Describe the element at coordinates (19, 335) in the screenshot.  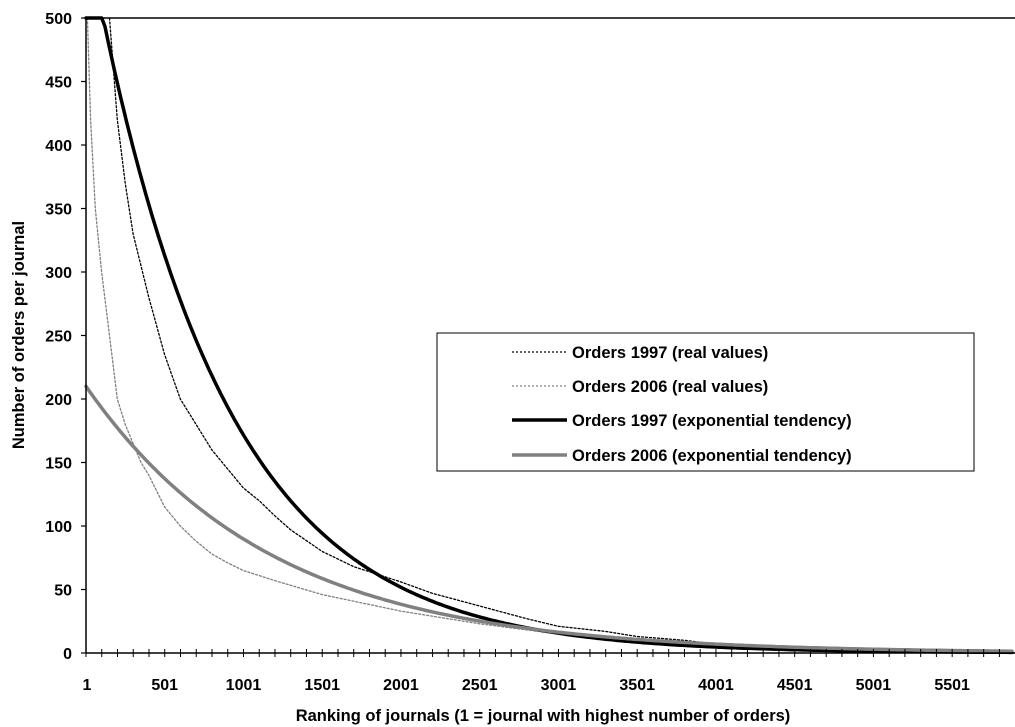
I see `y-axis-title: Number of orders per journal` at that location.